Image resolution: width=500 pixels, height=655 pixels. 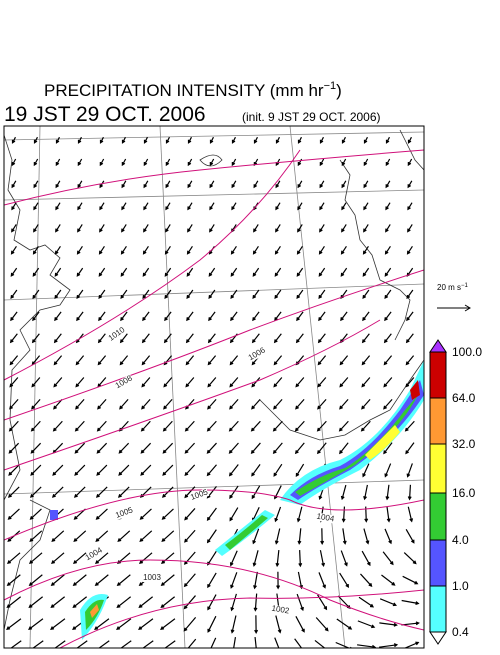 What do you see at coordinates (467, 352) in the screenshot?
I see `colorbar-label: 100.0` at bounding box center [467, 352].